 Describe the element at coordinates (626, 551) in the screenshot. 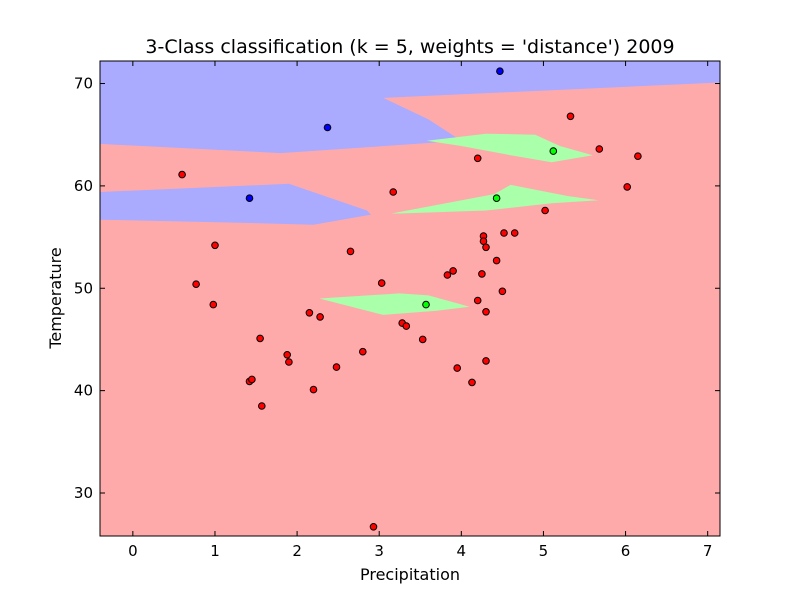

I see `x-tick-label: 6` at that location.